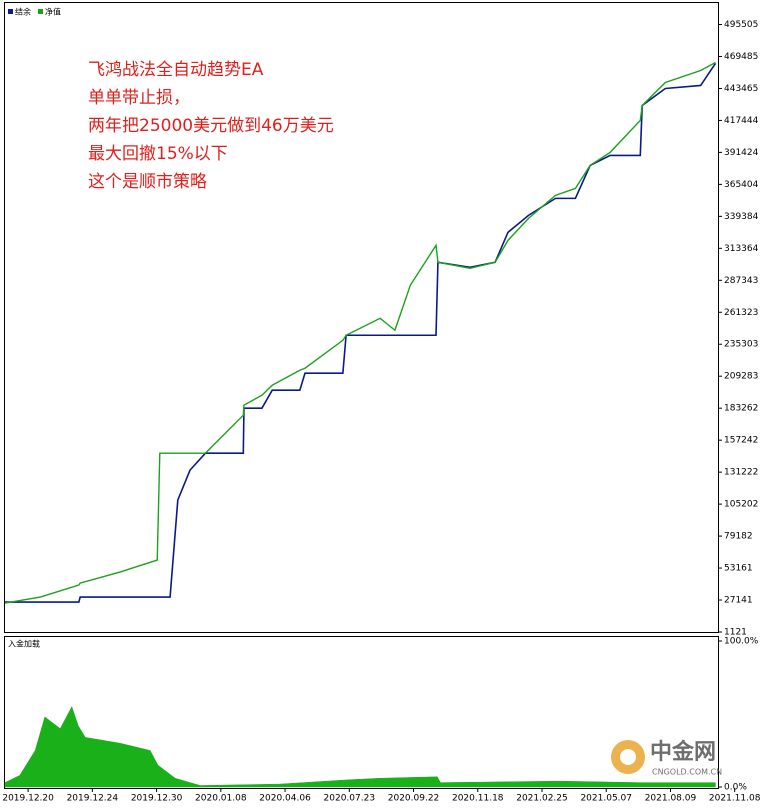 The image size is (765, 810). Describe the element at coordinates (741, 505) in the screenshot. I see `y-tick-label: 105202` at that location.